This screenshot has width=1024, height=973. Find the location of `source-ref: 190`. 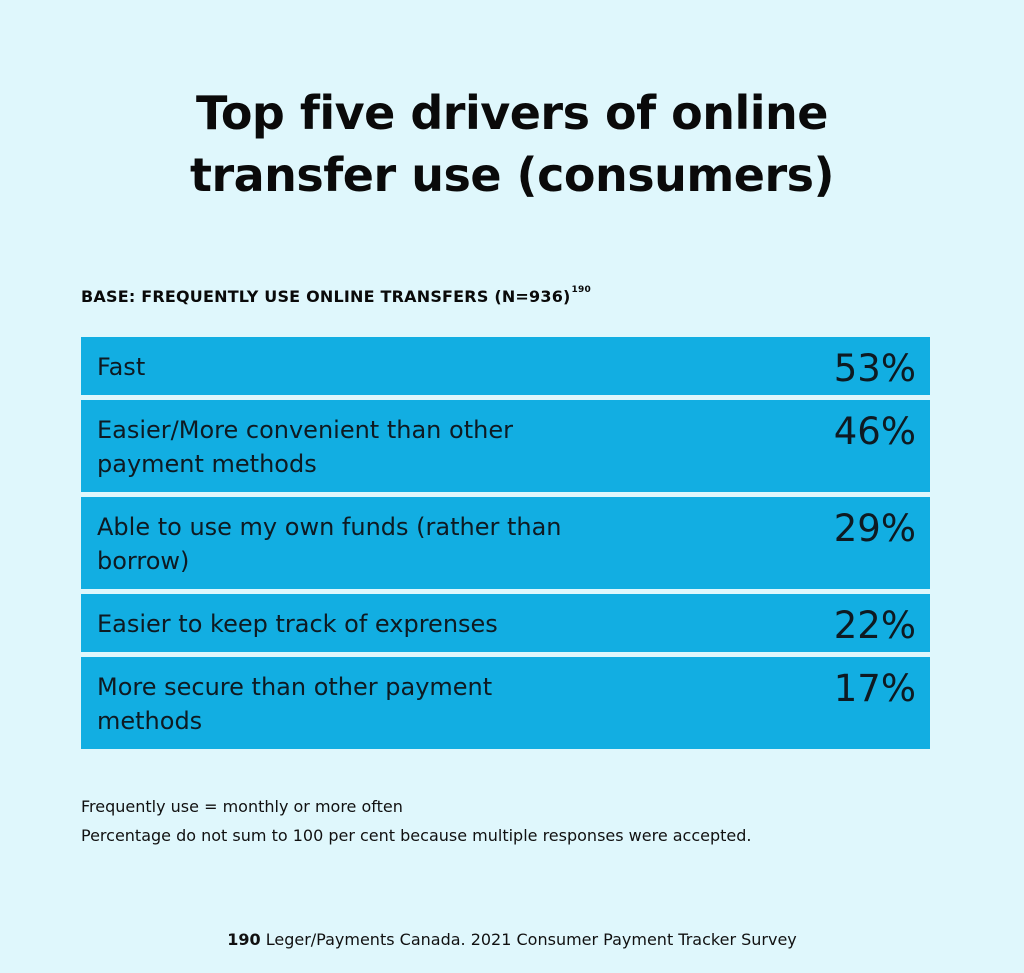

source-ref: 190 is located at coordinates (244, 939).